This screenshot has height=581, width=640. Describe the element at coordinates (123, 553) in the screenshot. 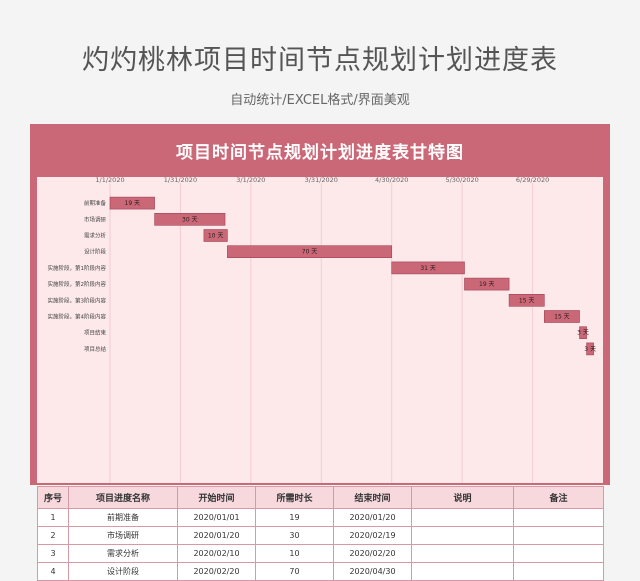

I see `table-cell: 需求分析` at that location.